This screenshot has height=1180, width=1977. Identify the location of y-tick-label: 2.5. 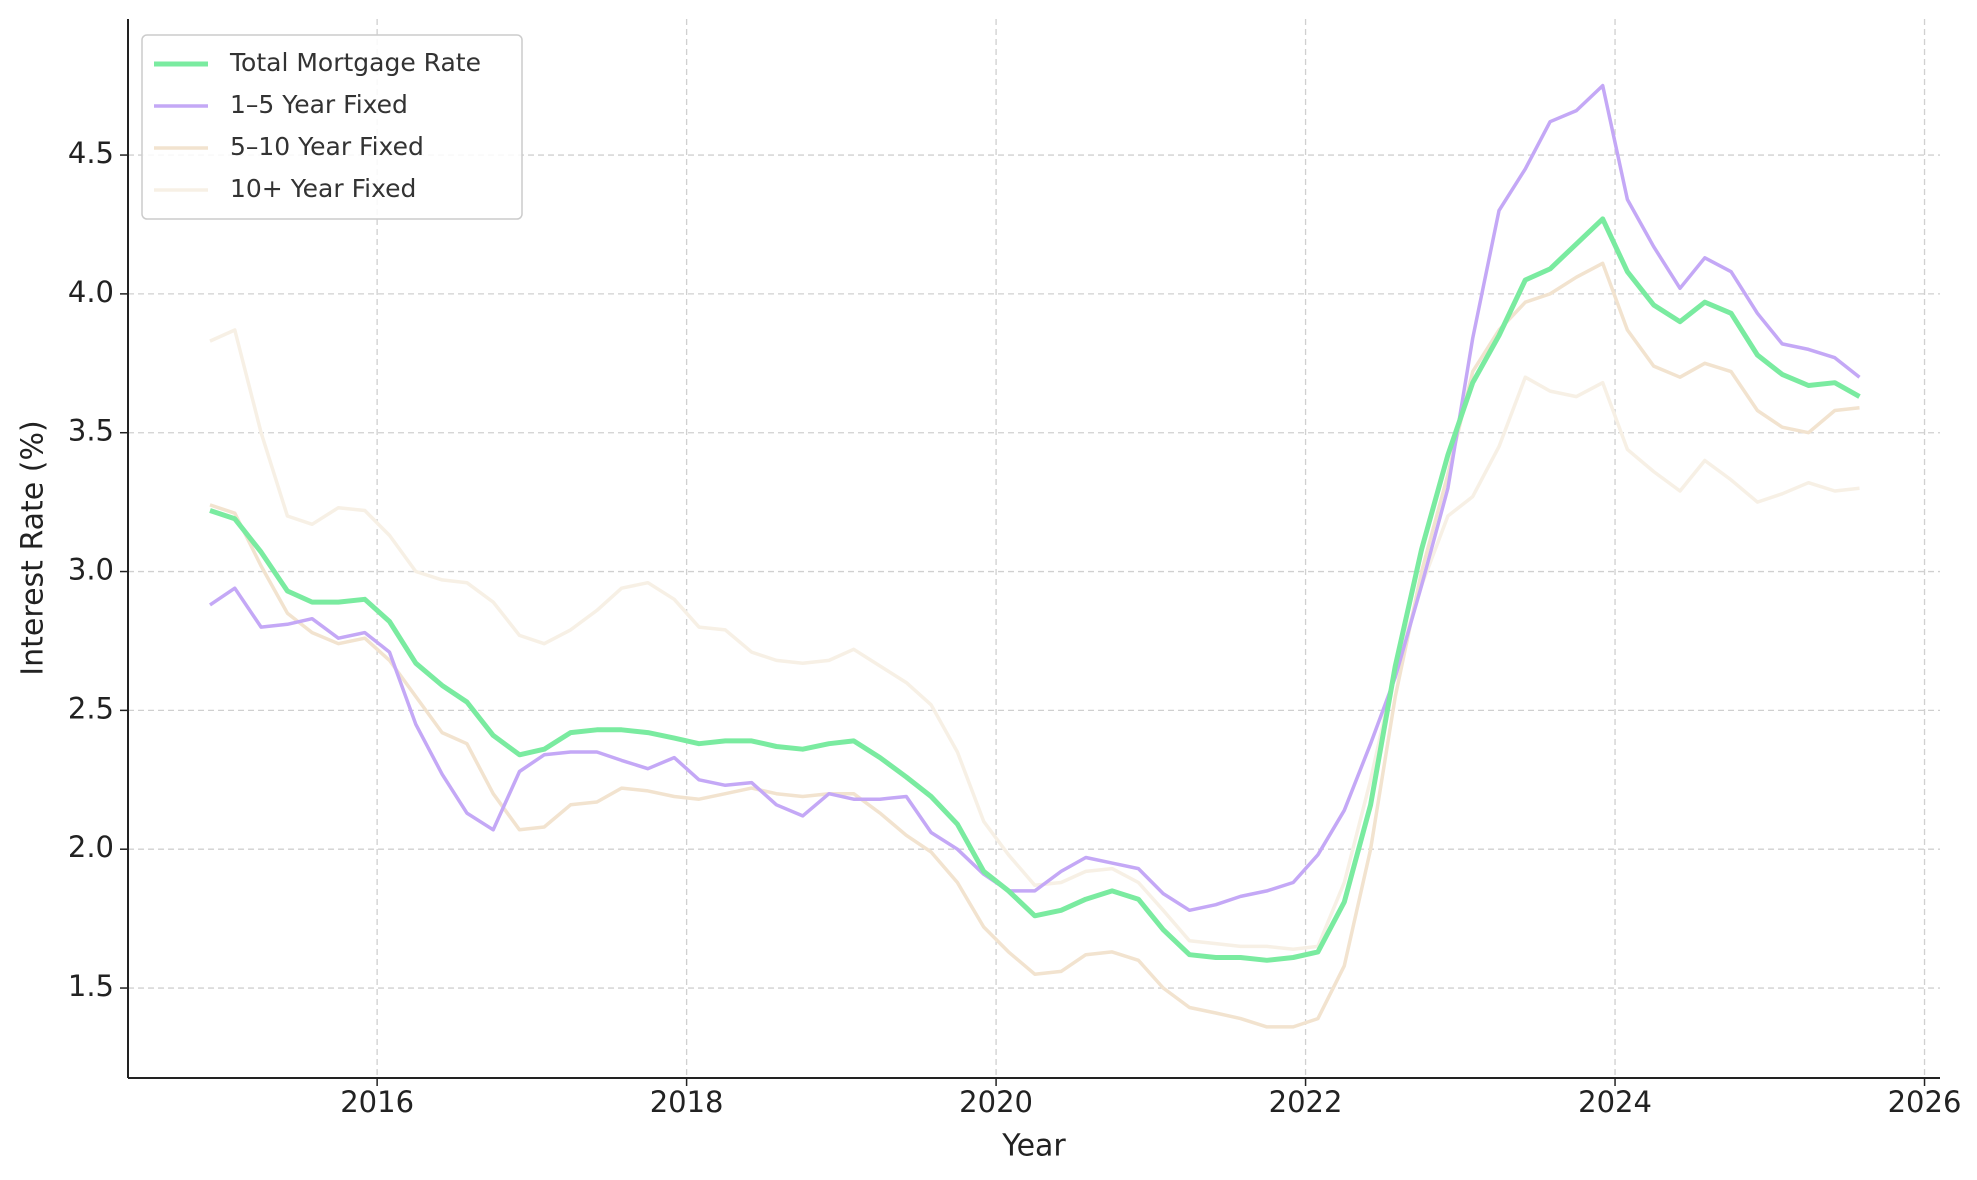
(91, 708).